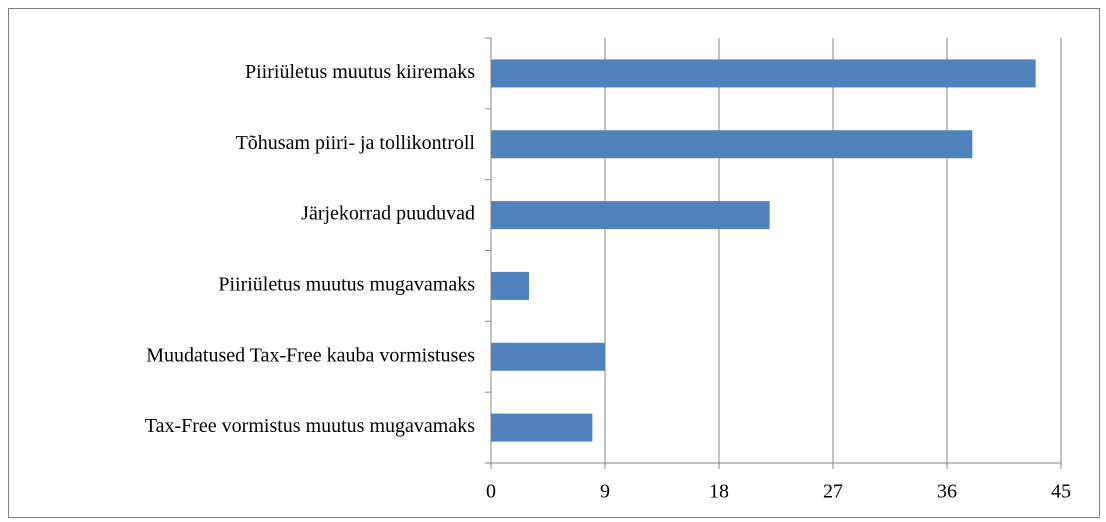  I want to click on y-tick-label: Muudatused Tax-Free kauba vormistuses, so click(310, 355).